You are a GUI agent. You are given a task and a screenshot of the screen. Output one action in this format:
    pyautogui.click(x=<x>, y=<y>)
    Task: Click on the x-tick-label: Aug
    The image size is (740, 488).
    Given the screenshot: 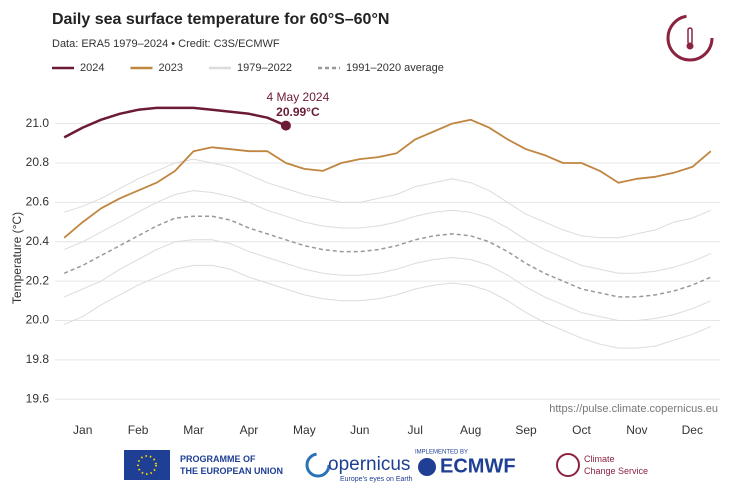 What is the action you would take?
    pyautogui.click(x=470, y=430)
    